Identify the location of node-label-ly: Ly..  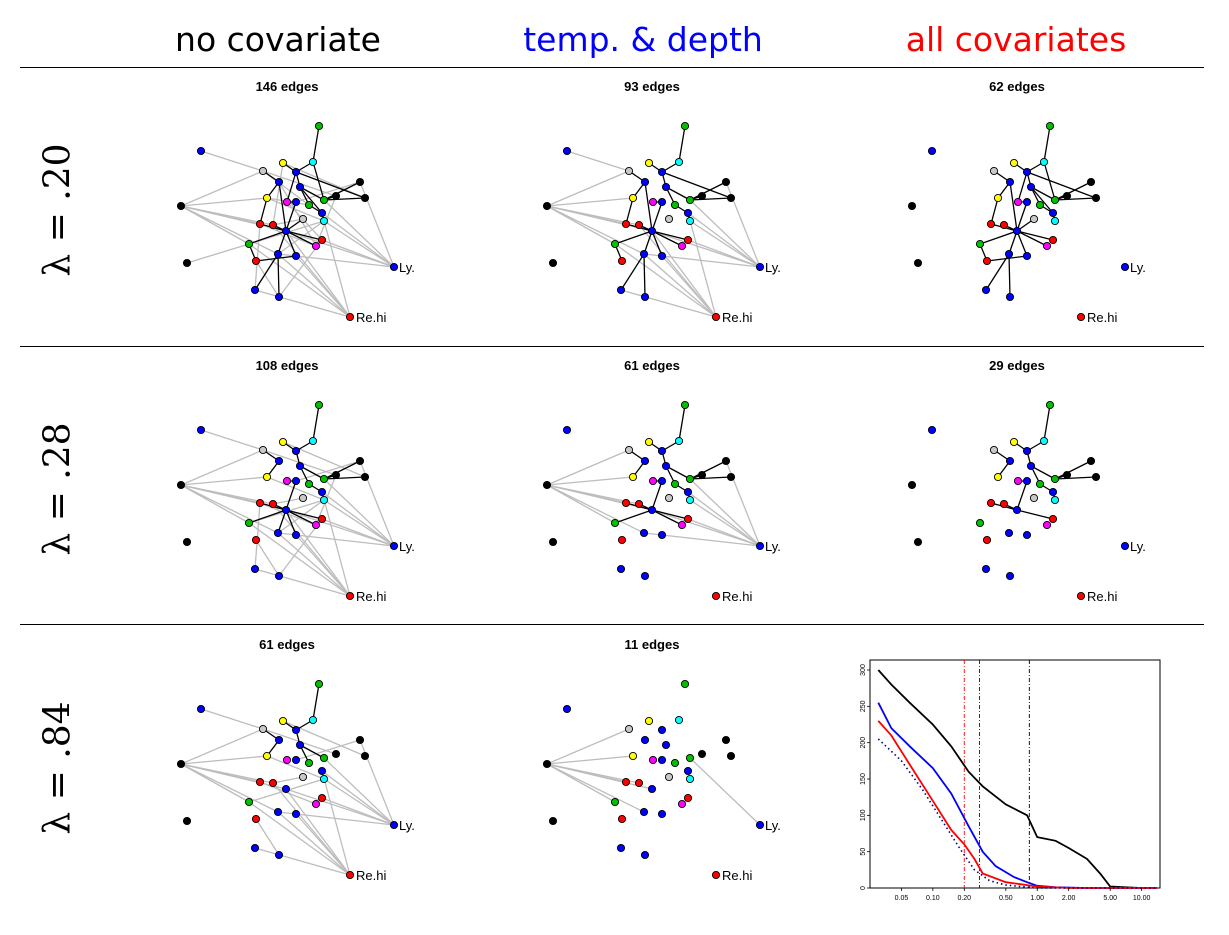
(773, 267).